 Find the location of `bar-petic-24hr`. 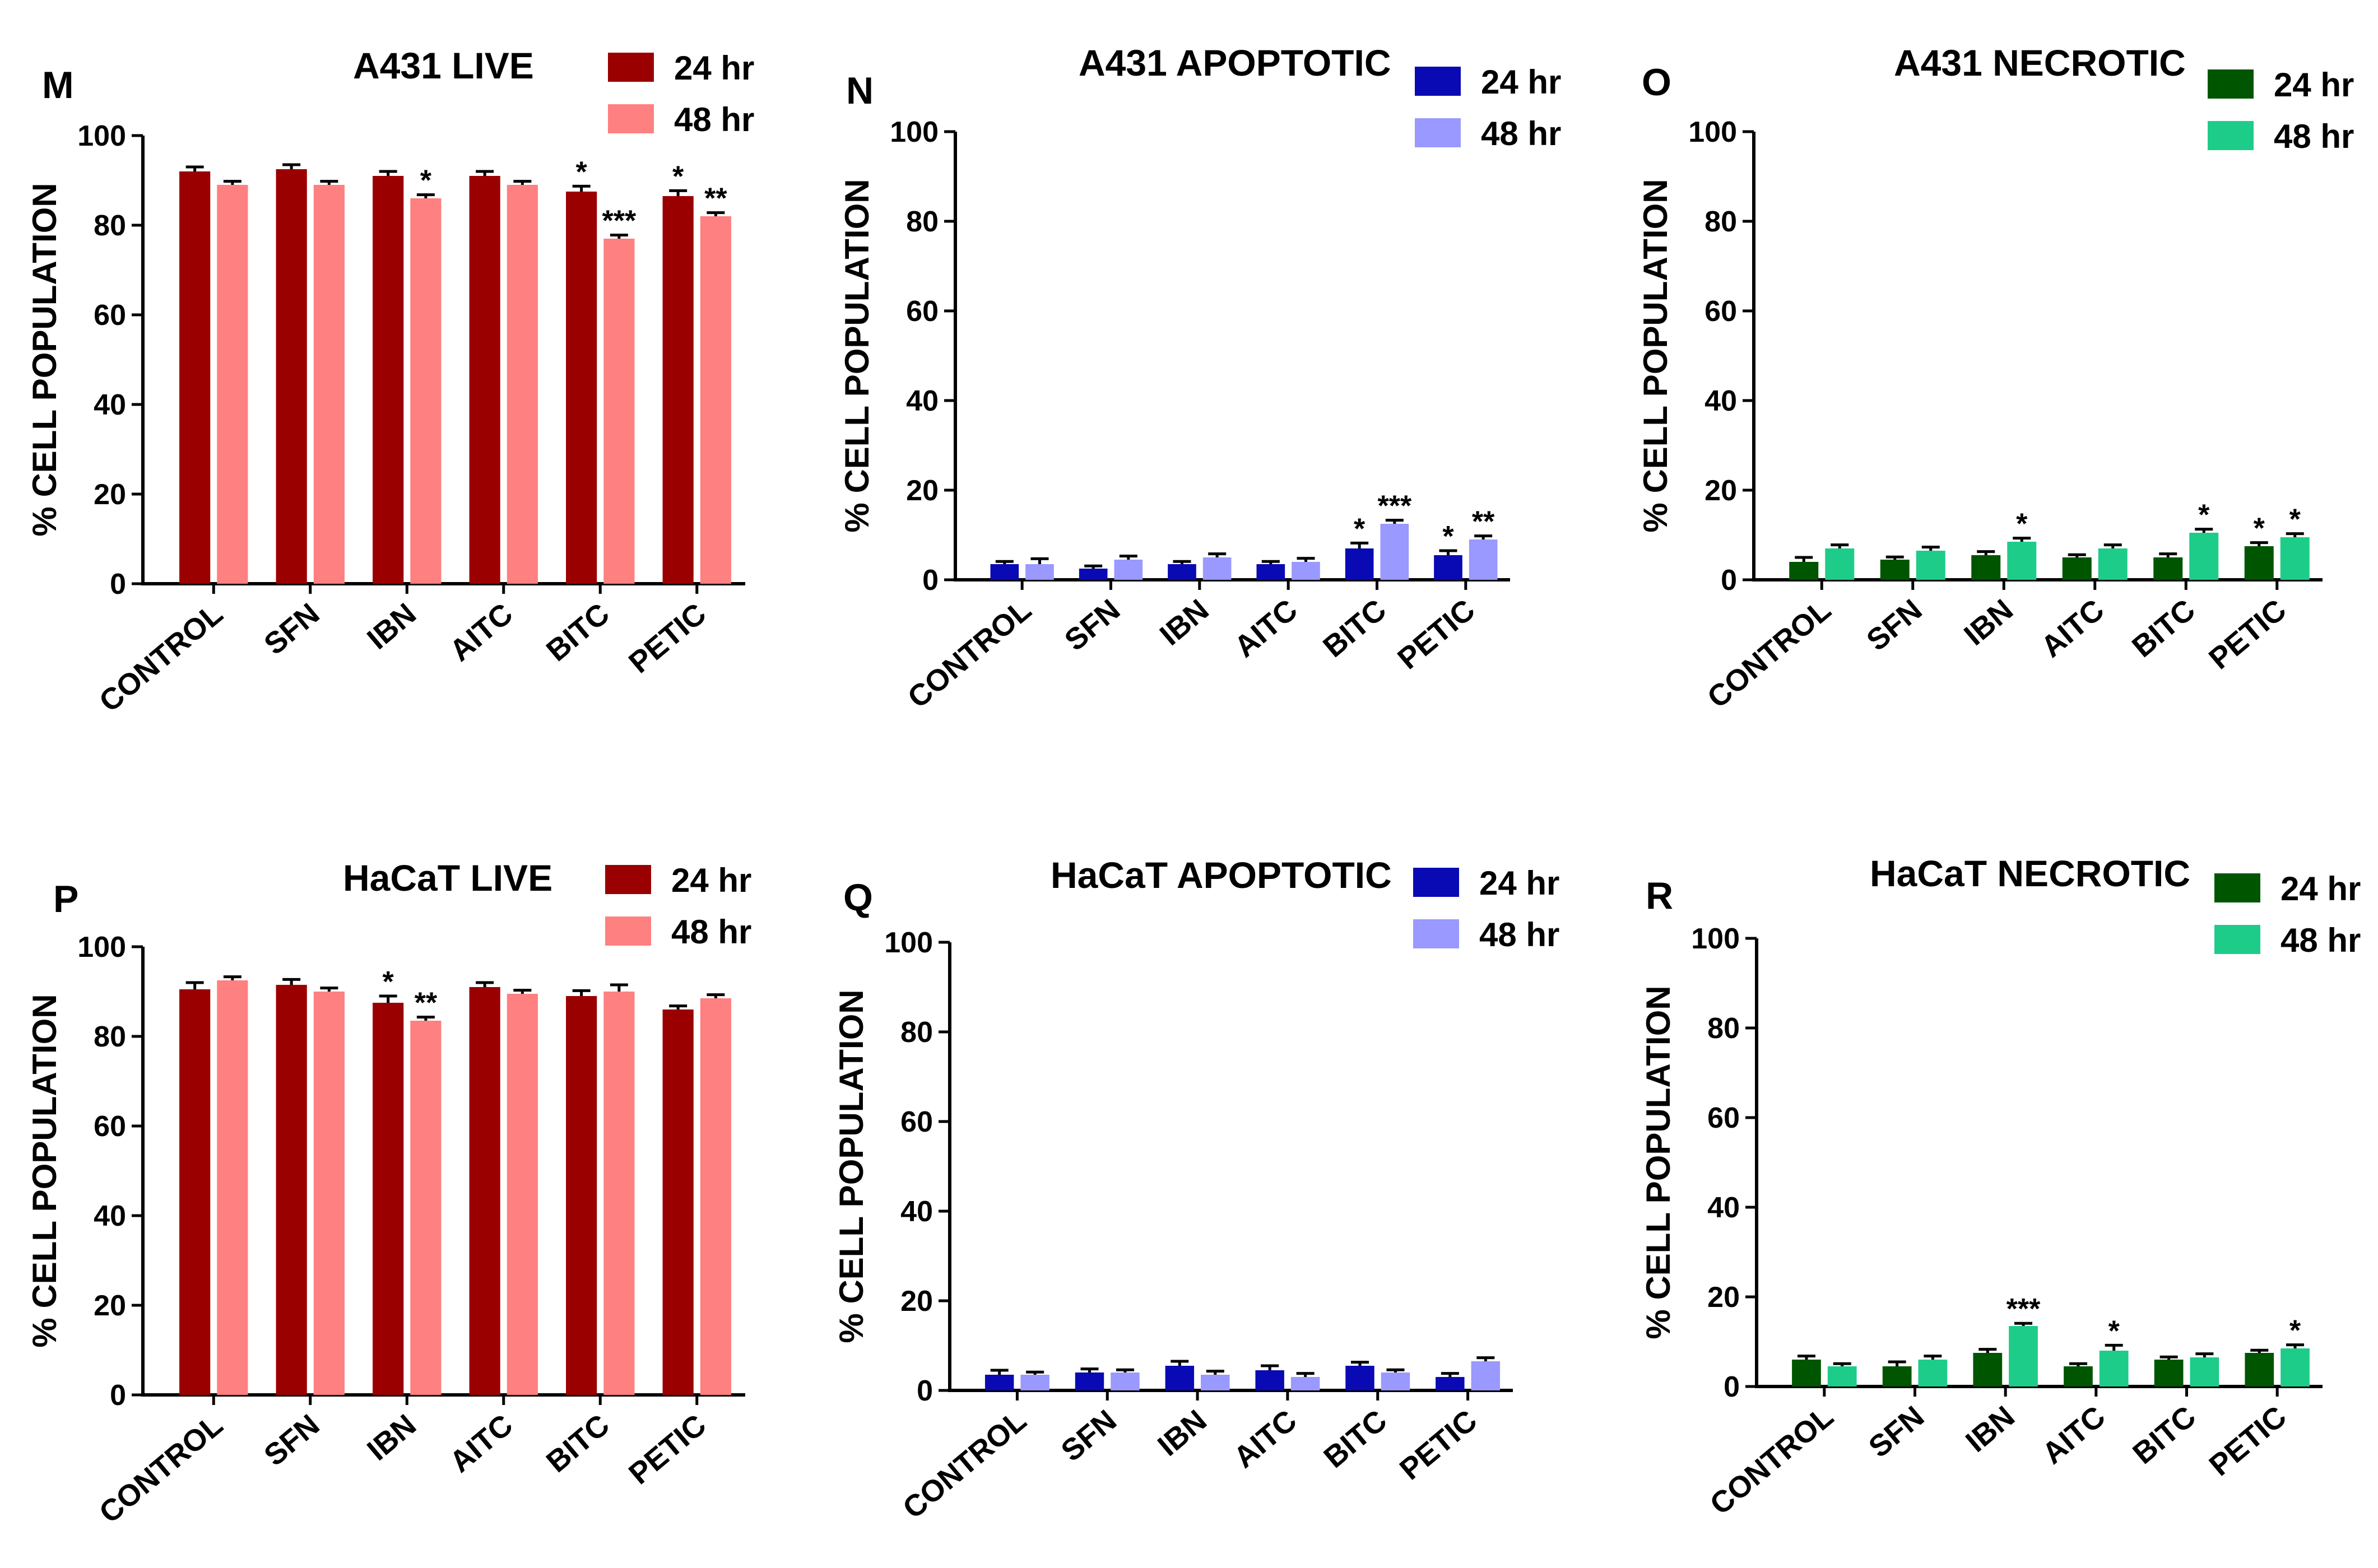

bar-petic-24hr is located at coordinates (2259, 1369).